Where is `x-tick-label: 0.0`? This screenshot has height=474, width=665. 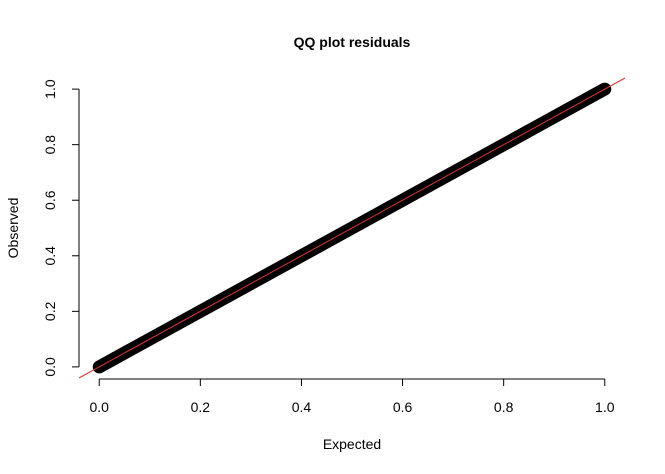
x-tick-label: 0.0 is located at coordinates (99, 407).